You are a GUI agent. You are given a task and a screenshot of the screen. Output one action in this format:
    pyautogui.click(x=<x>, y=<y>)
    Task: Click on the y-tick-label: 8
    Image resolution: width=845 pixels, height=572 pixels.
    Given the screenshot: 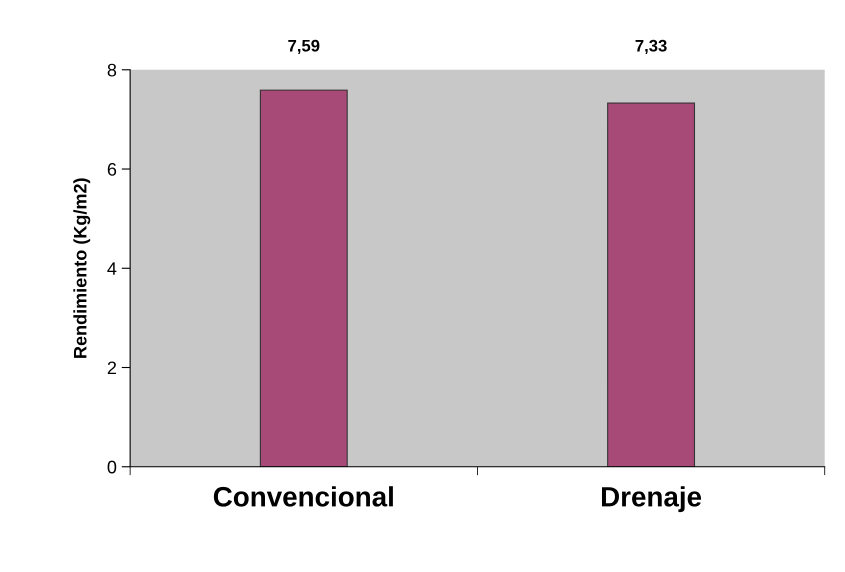 What is the action you would take?
    pyautogui.click(x=112, y=70)
    